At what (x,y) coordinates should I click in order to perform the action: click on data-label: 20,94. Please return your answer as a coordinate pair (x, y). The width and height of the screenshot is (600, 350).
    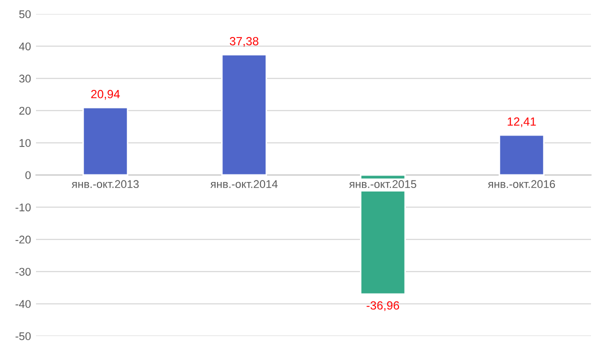
    Looking at the image, I should click on (105, 95).